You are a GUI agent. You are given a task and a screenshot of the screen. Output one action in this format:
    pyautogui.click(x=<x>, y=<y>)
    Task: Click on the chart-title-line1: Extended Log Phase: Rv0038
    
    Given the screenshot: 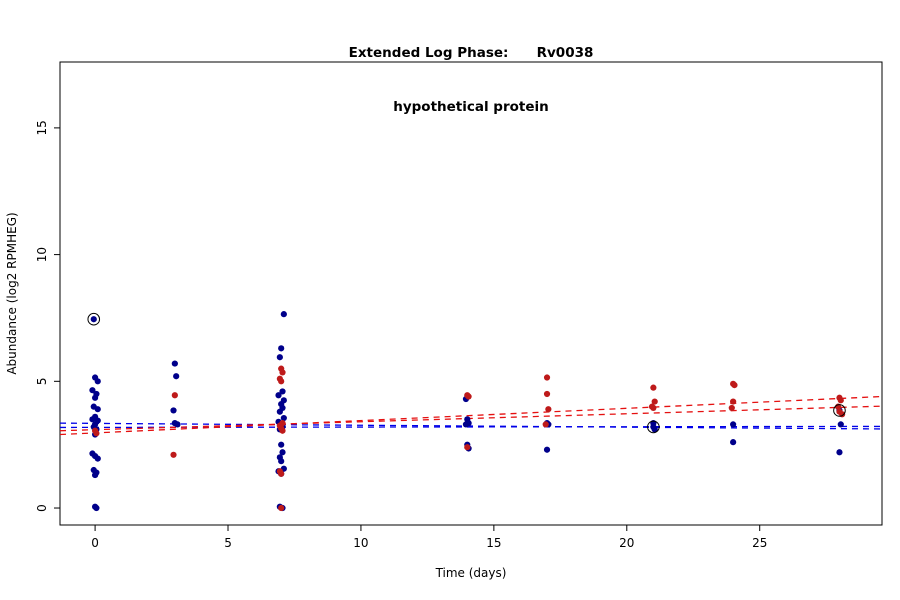 What is the action you would take?
    pyautogui.click(x=471, y=53)
    